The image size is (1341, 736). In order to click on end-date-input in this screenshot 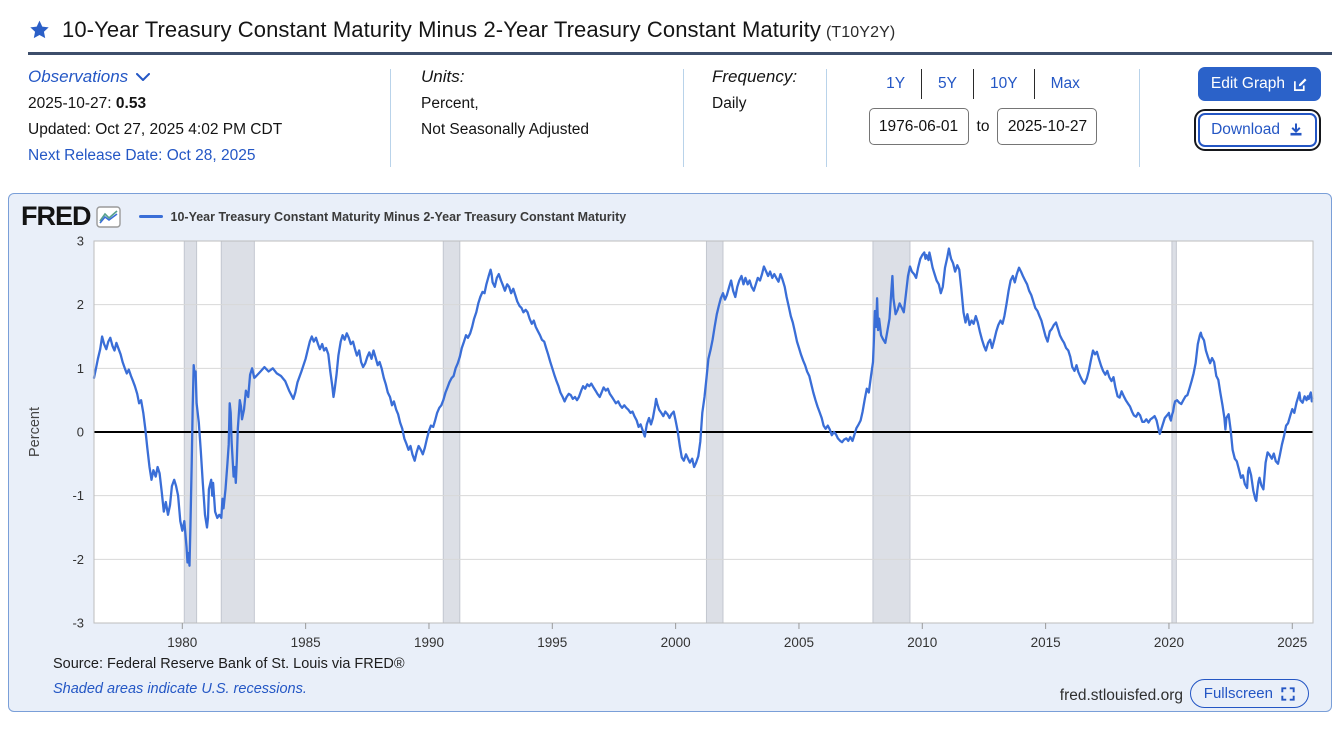, I will do `click(1047, 126)`.